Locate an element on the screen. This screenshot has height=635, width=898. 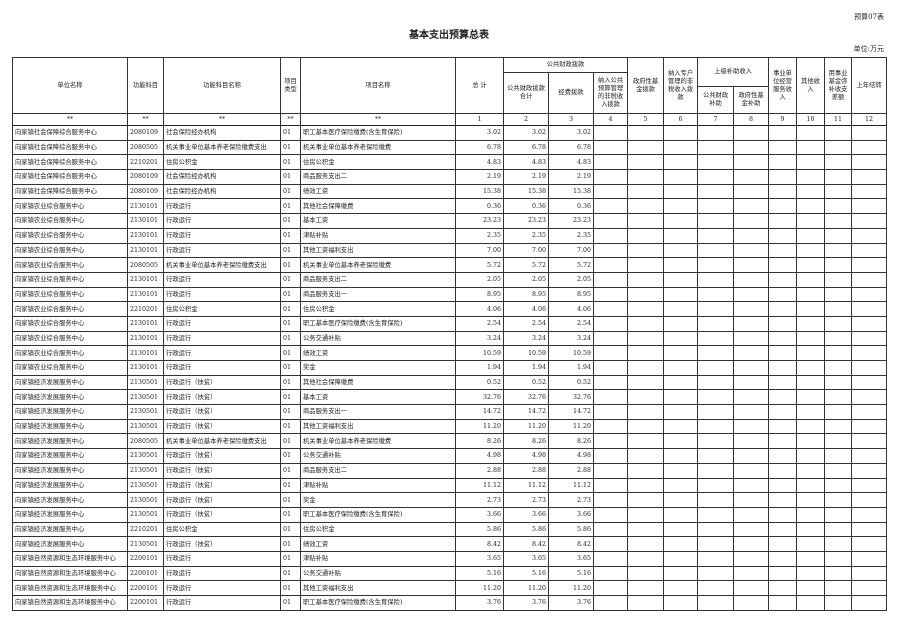
public-fin-total-cell: 2.54 is located at coordinates (526, 323).